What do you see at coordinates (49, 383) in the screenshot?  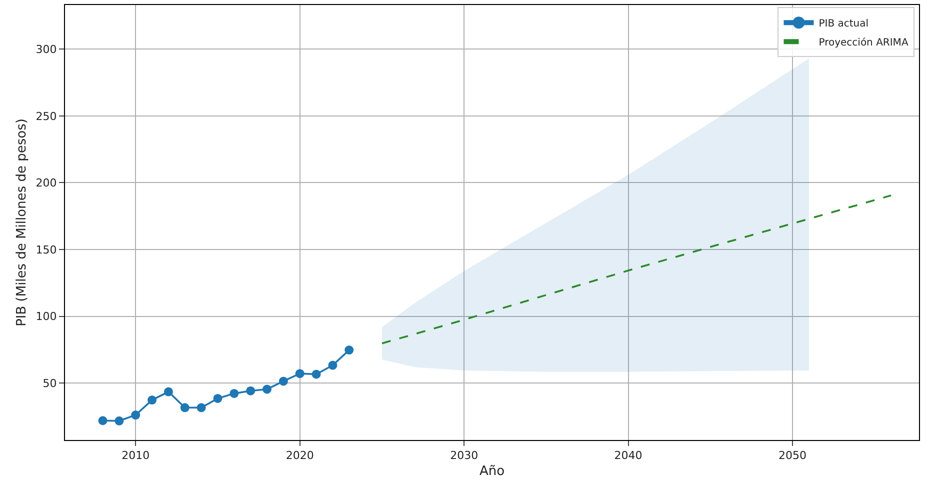 I see `y-tick-label: 50` at bounding box center [49, 383].